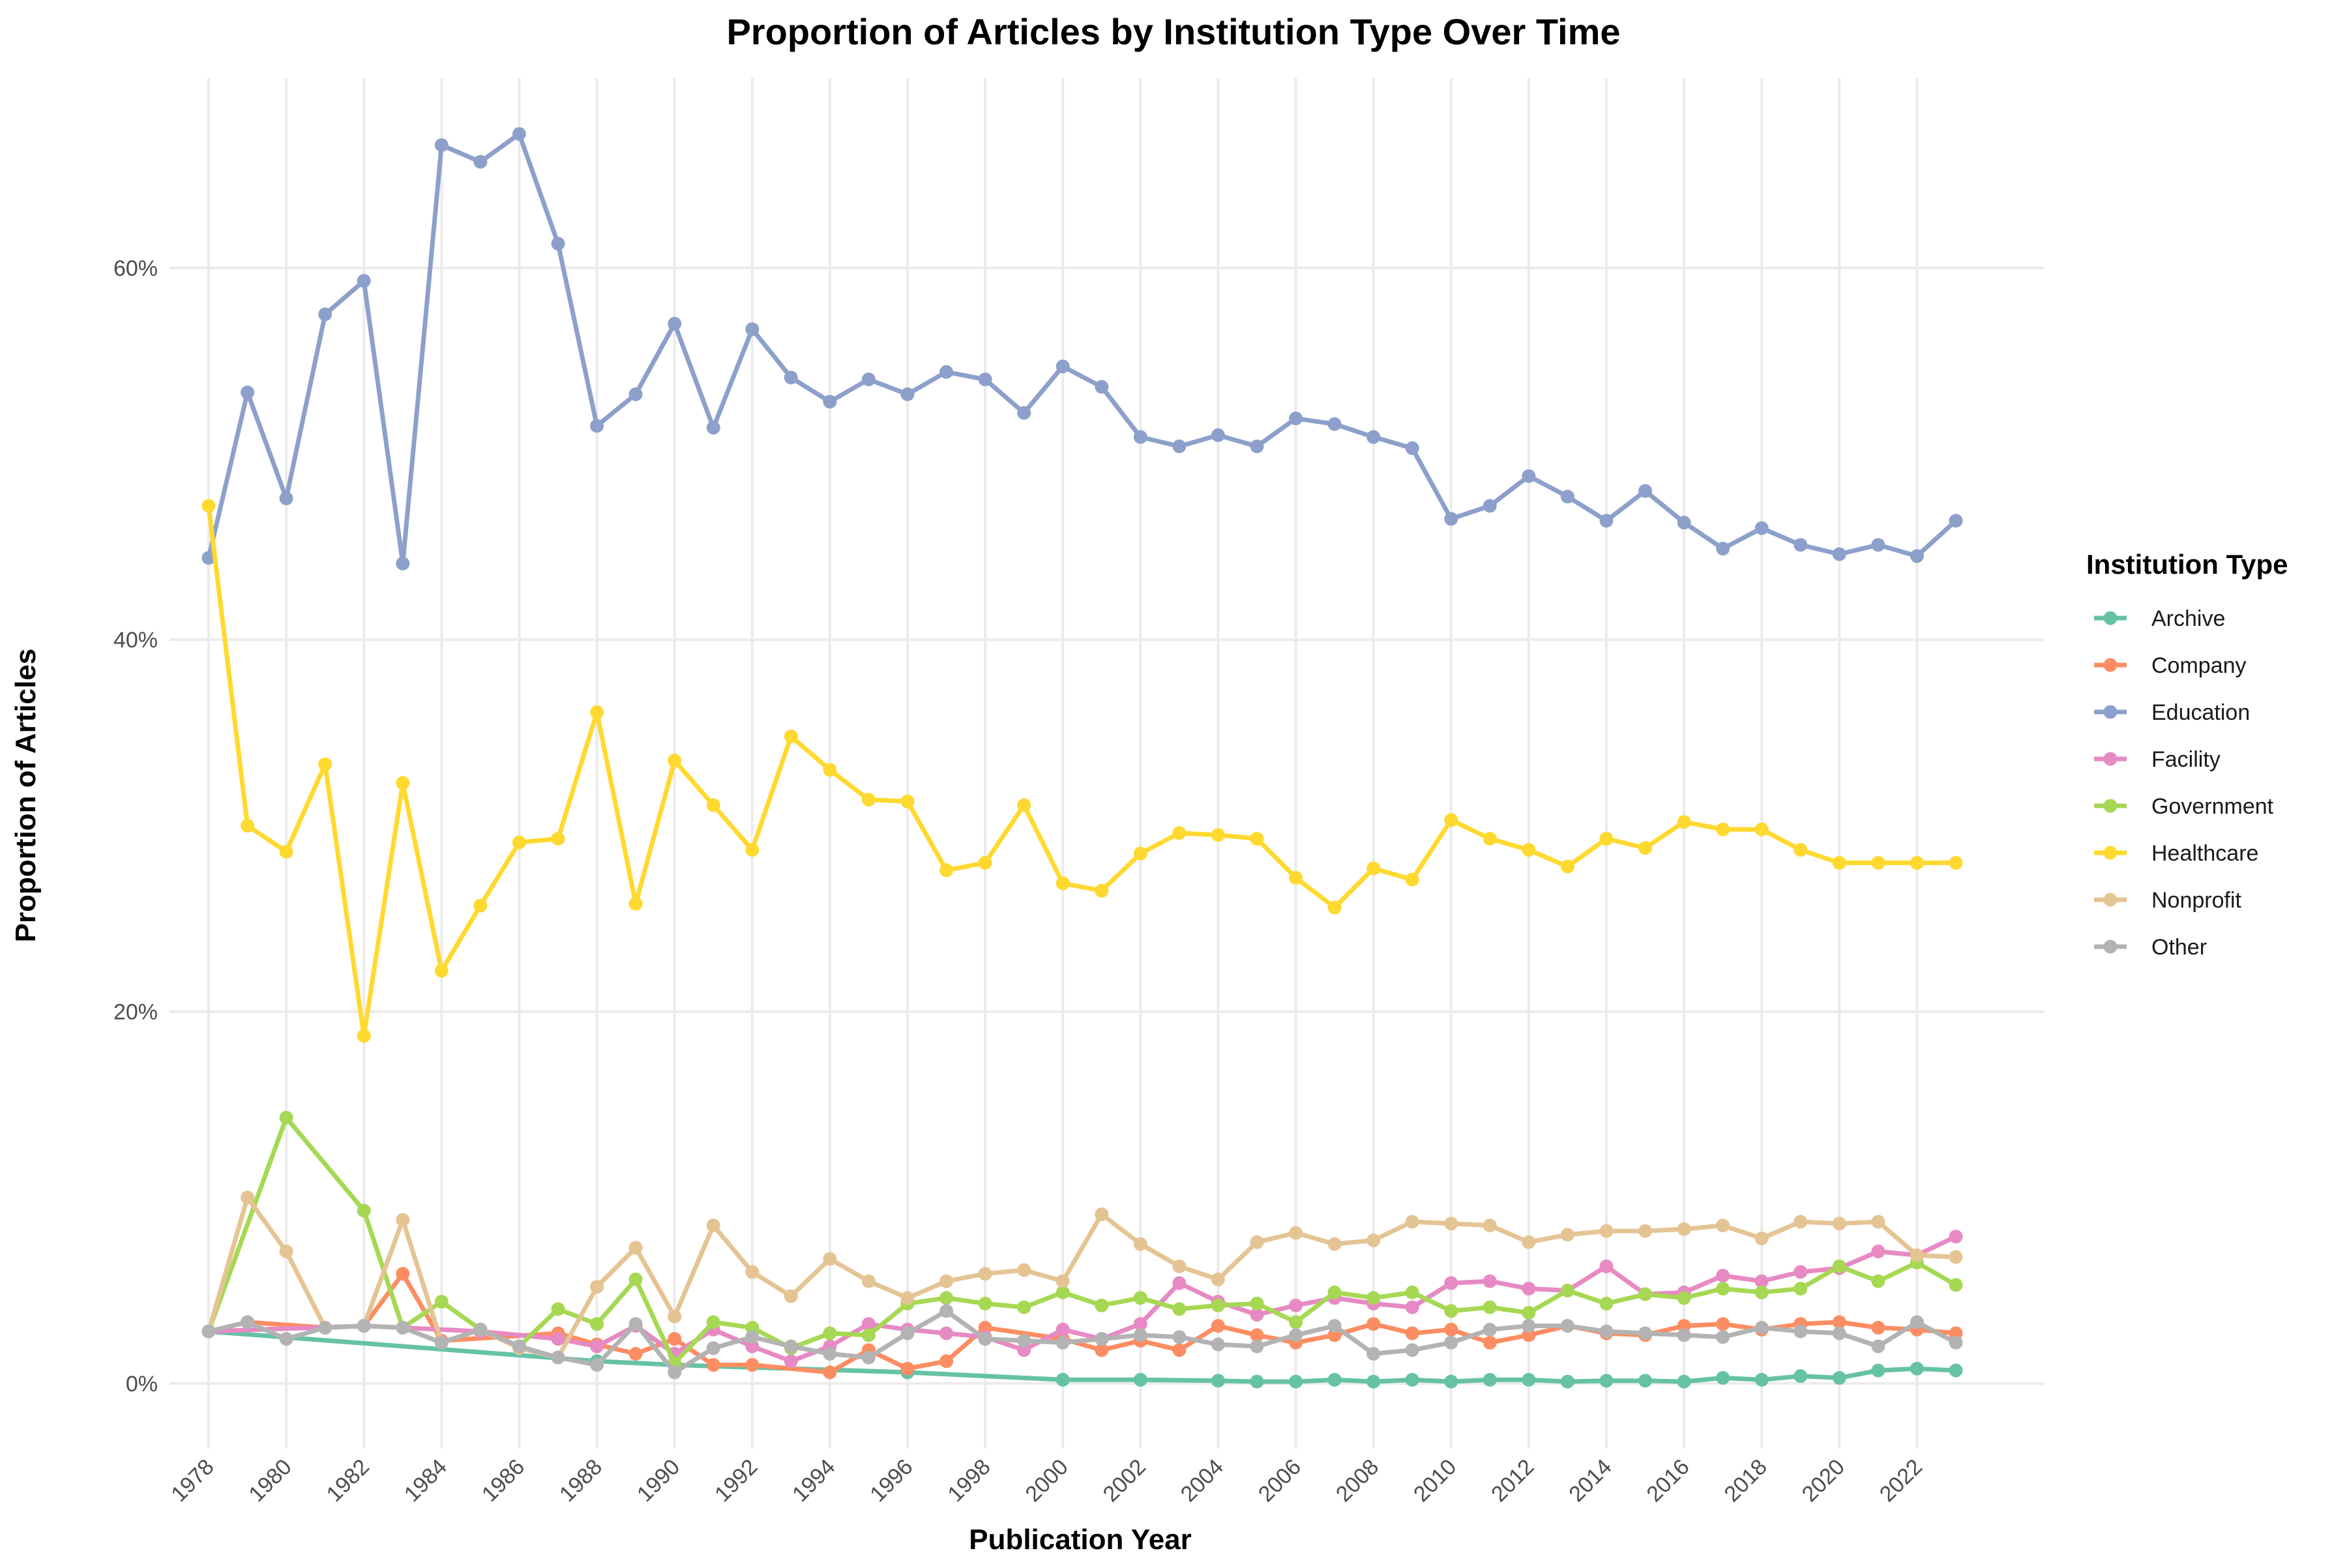 Image resolution: width=2347 pixels, height=1568 pixels. I want to click on legend-label: Government, so click(2212, 807).